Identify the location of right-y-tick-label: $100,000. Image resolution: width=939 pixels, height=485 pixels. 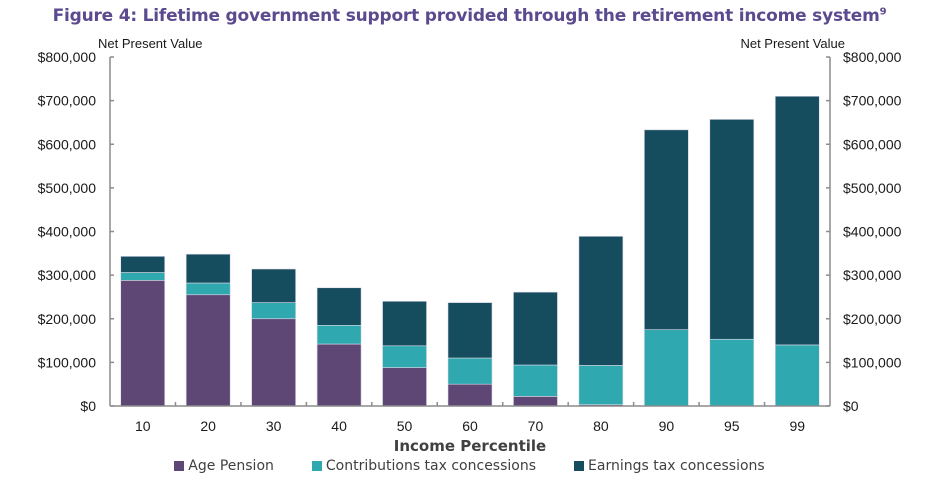
(872, 362).